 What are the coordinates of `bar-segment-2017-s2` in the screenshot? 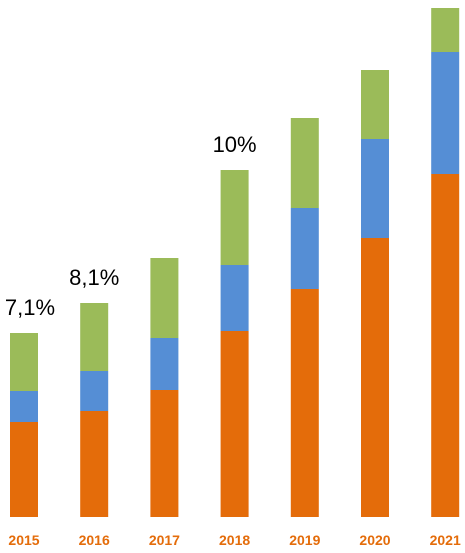 It's located at (164, 364).